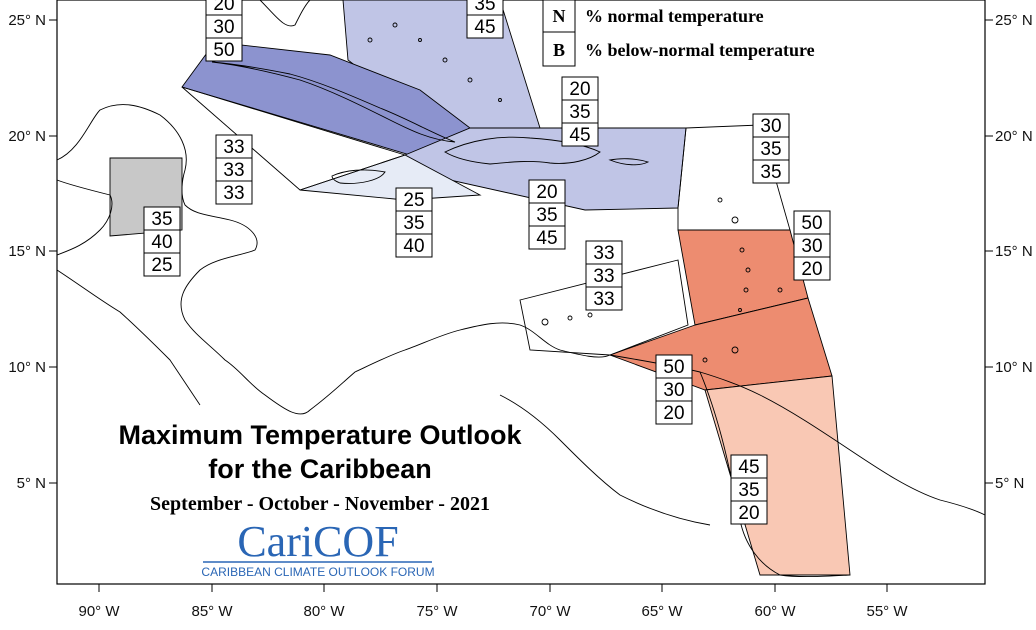 The width and height of the screenshot is (1036, 630). Describe the element at coordinates (887, 611) in the screenshot. I see `lon-tick-label: 55° W` at that location.